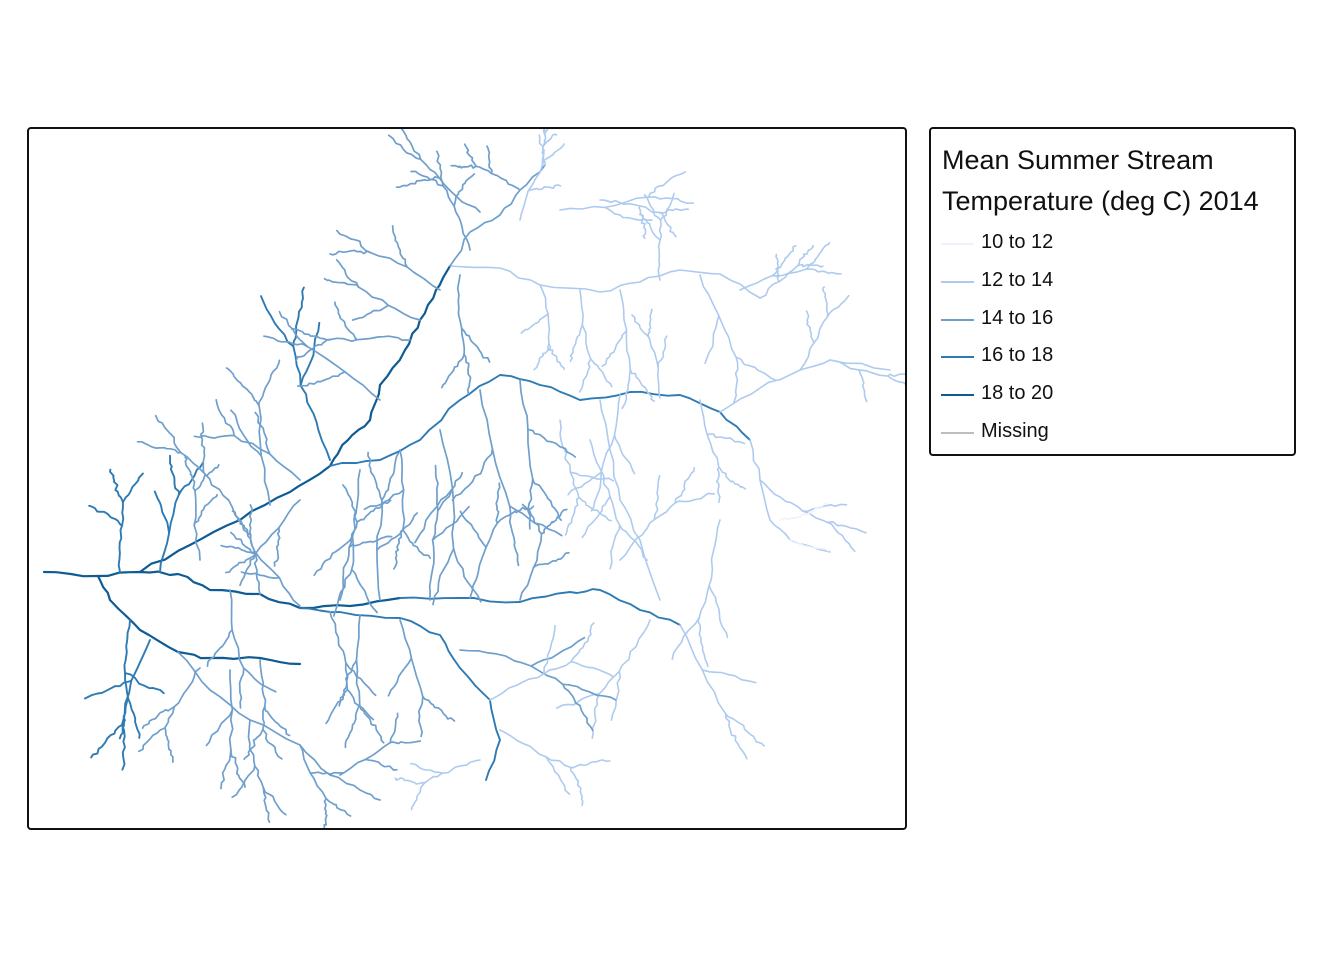 The height and width of the screenshot is (960, 1344). Describe the element at coordinates (1111, 433) in the screenshot. I see `legend-item-missing: Missing` at that location.